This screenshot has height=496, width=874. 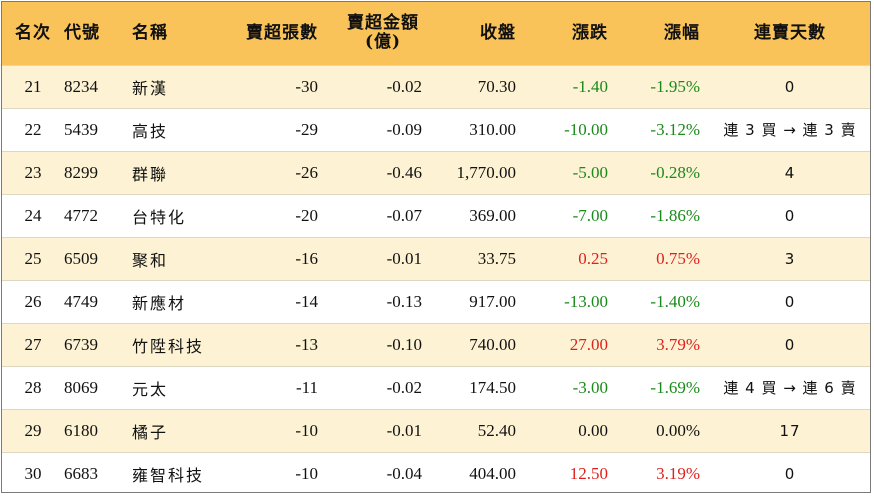 What do you see at coordinates (33, 344) in the screenshot?
I see `rank-cell: 27` at bounding box center [33, 344].